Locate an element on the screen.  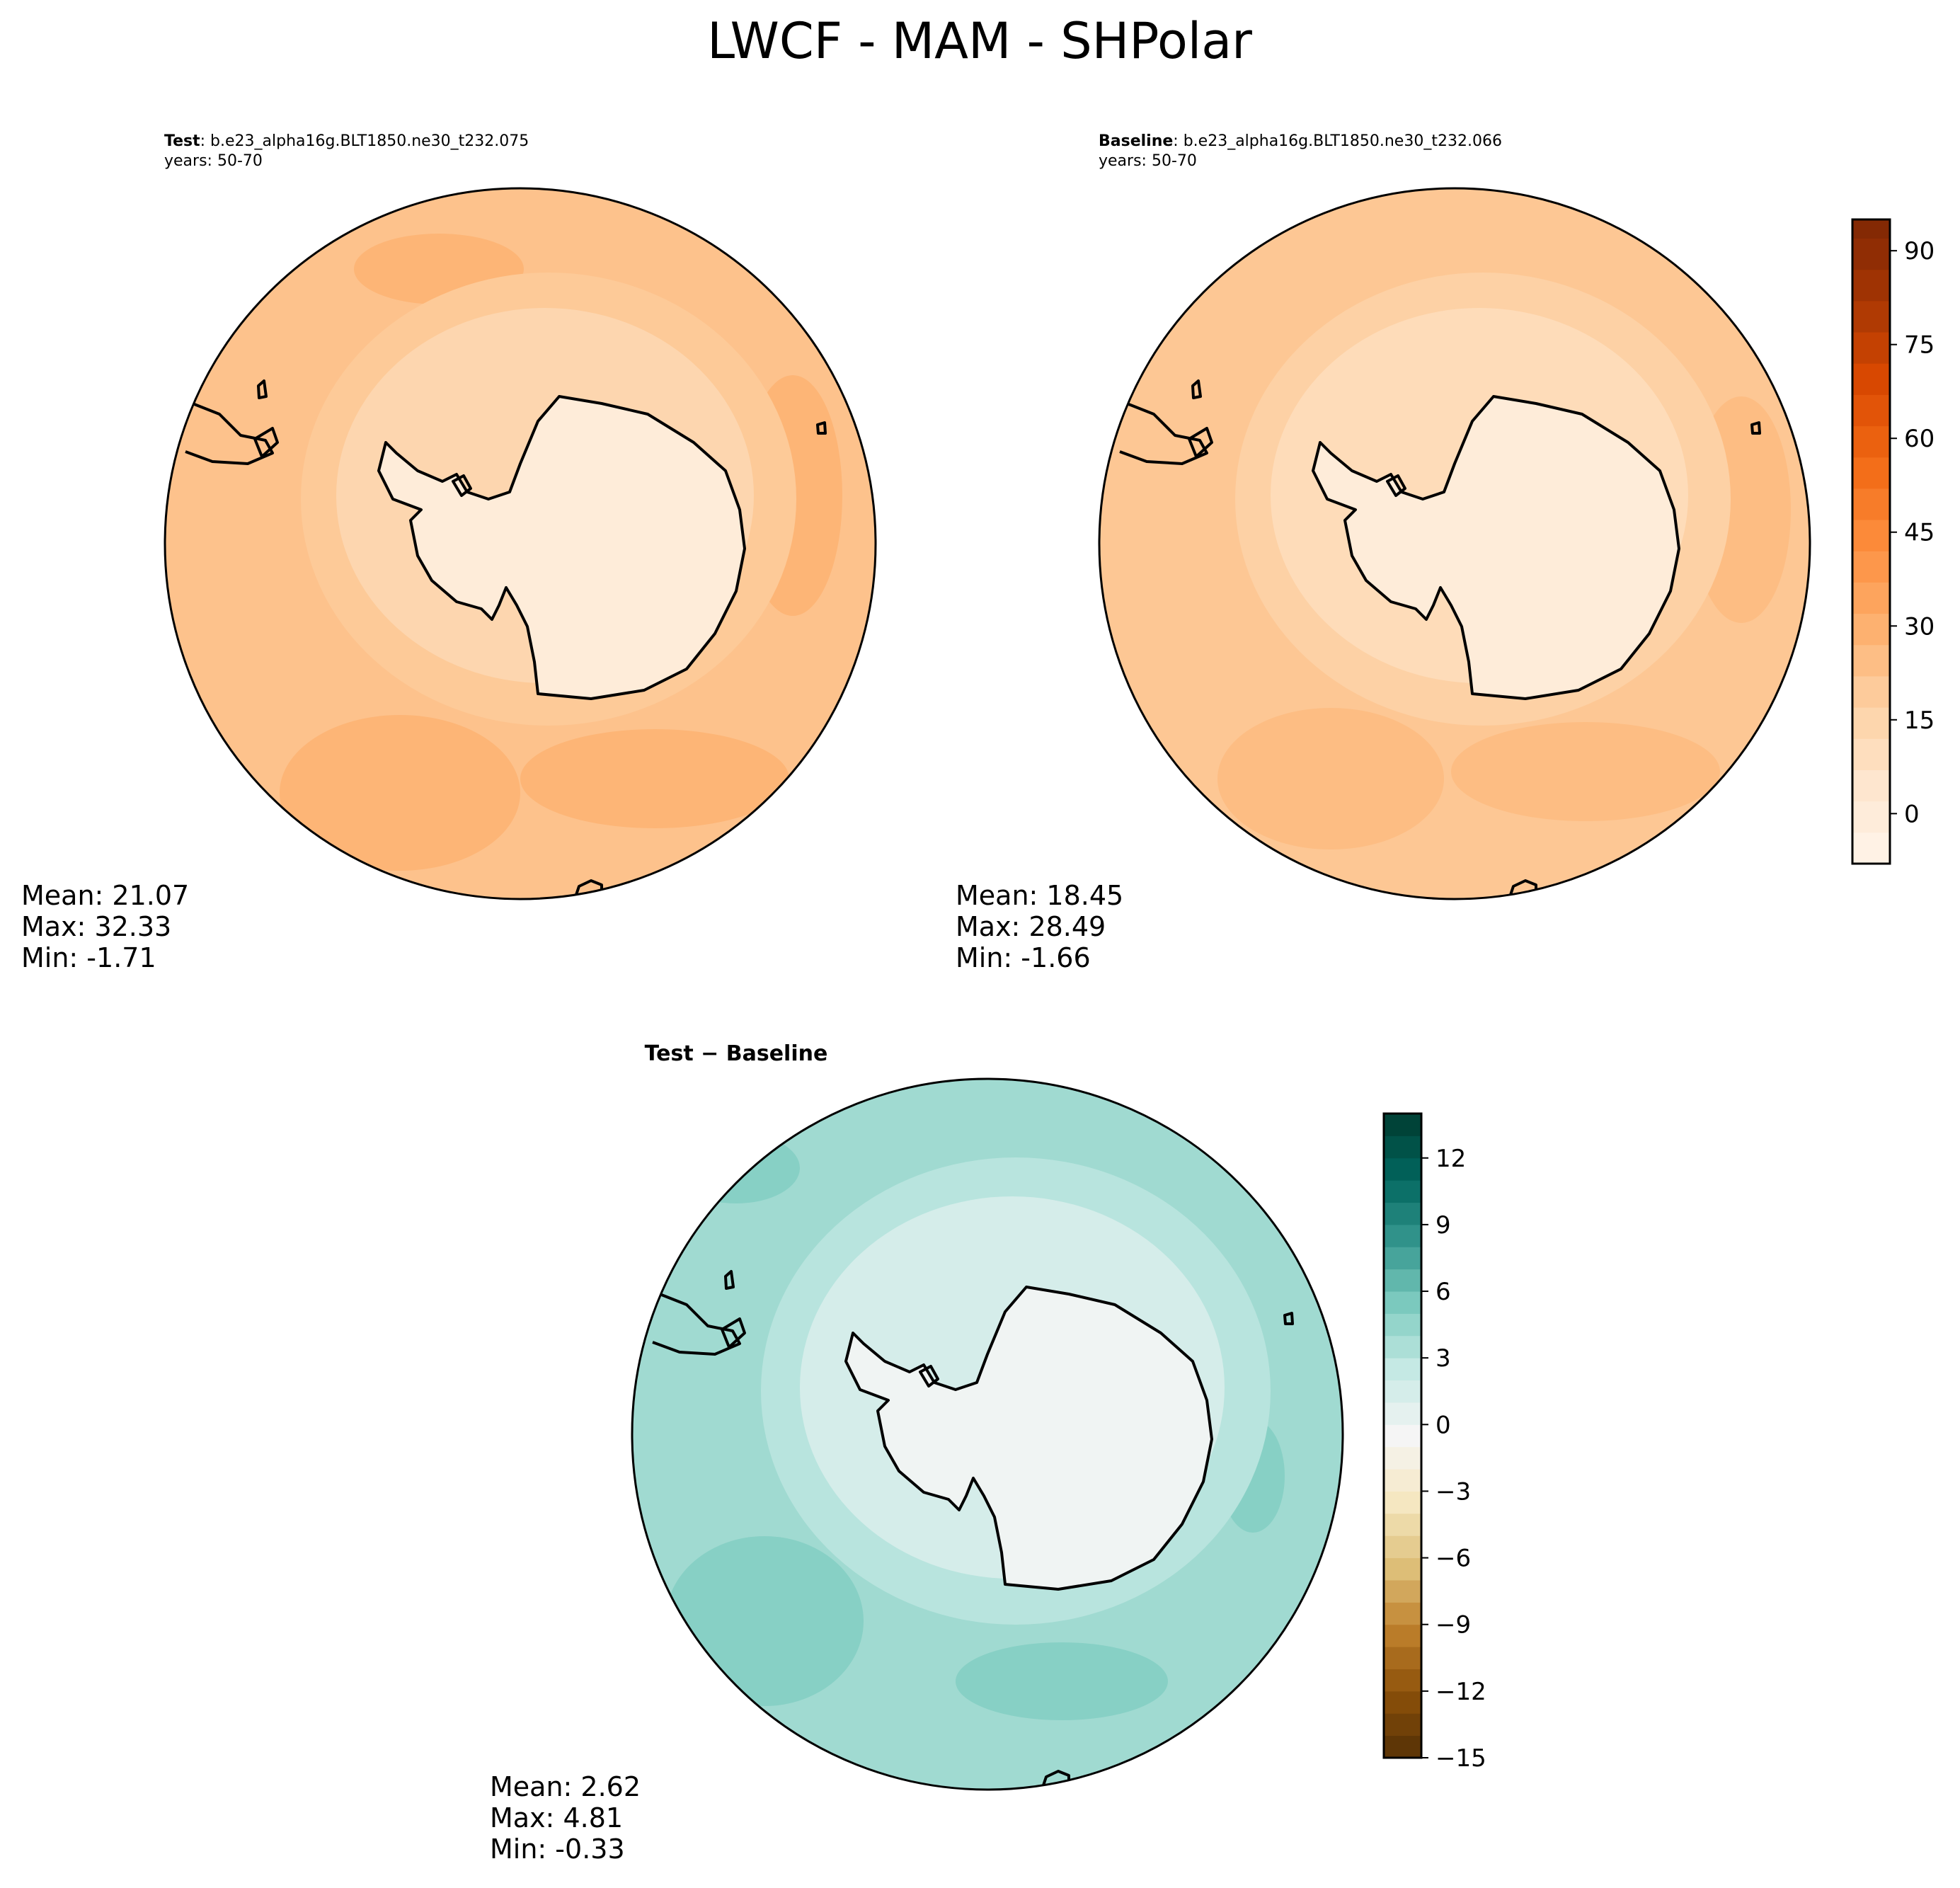
difference-stat-min: Min: -0.33 is located at coordinates (557, 1849).